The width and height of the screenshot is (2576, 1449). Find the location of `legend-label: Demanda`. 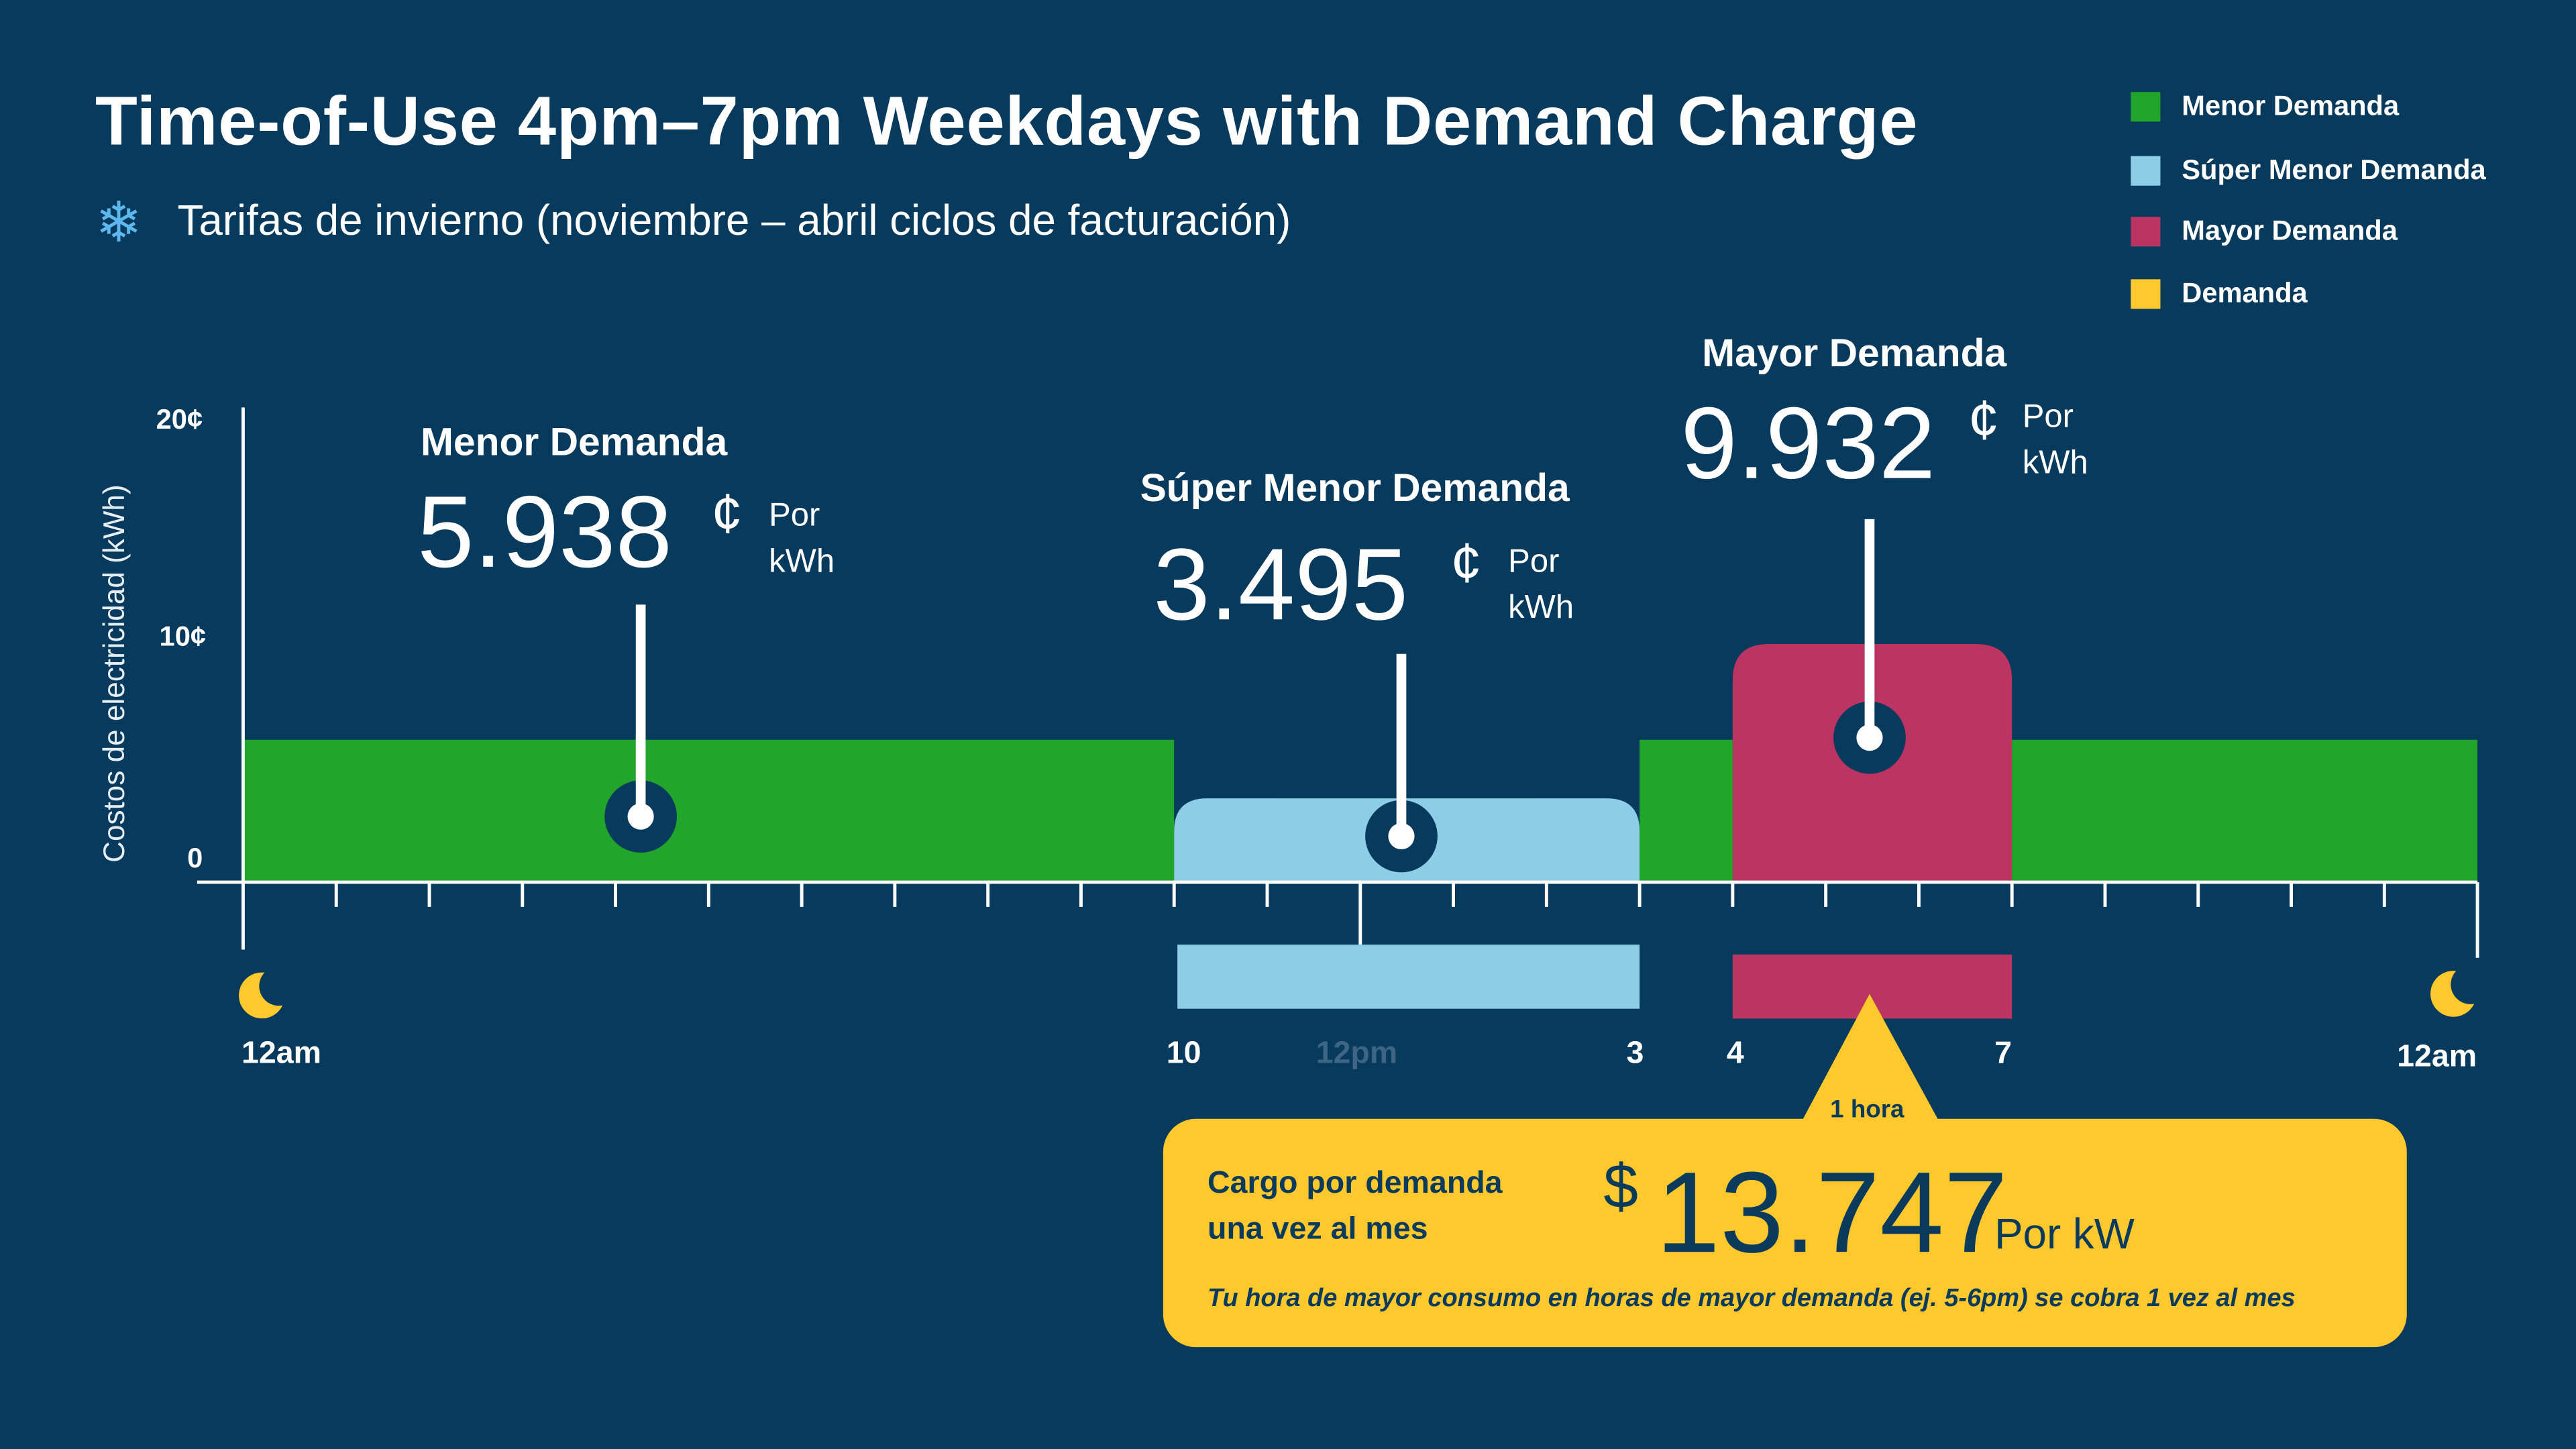

legend-label: Demanda is located at coordinates (2245, 293).